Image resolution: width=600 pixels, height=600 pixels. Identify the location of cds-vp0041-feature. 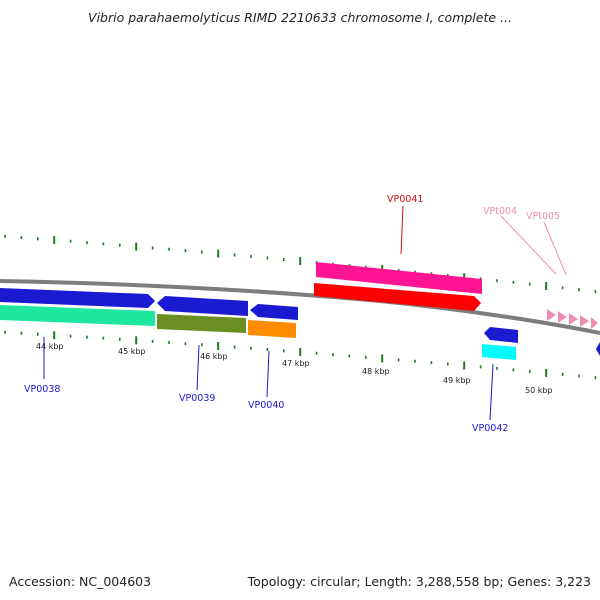
(399, 278).